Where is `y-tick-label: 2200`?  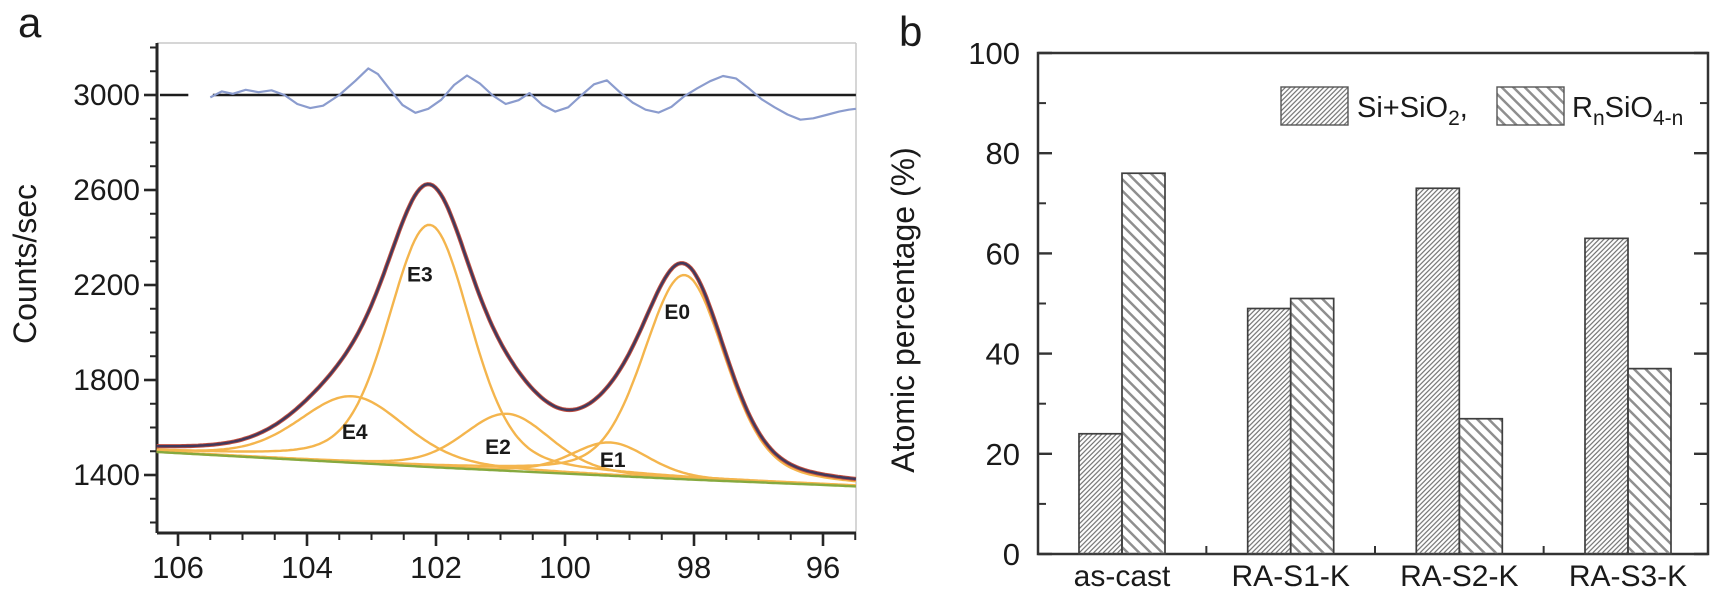
y-tick-label: 2200 is located at coordinates (106, 285).